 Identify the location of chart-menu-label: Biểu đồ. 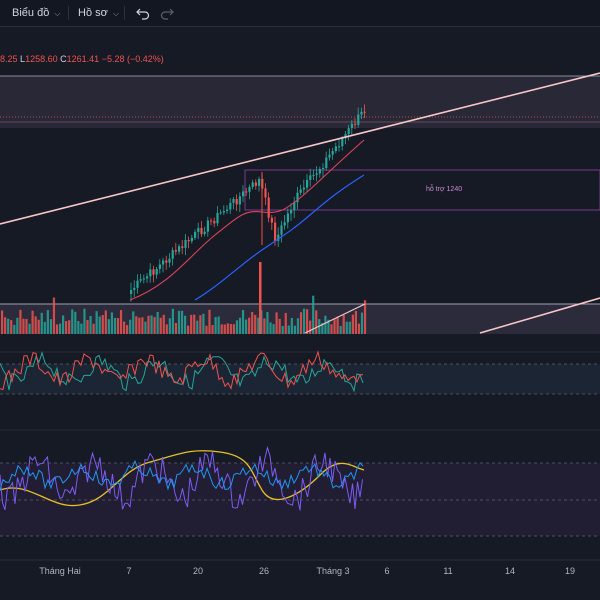
(31, 13).